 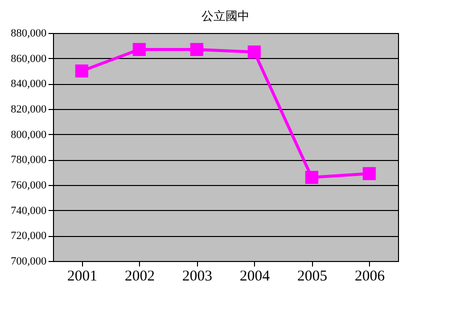 What do you see at coordinates (28, 134) in the screenshot?
I see `y-tick-label: 800,000` at bounding box center [28, 134].